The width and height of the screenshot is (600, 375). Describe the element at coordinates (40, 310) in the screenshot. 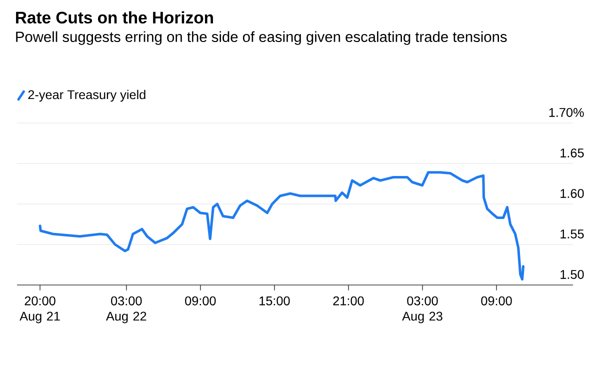

I see `x-tick-label: 20:00 Aug 21` at that location.